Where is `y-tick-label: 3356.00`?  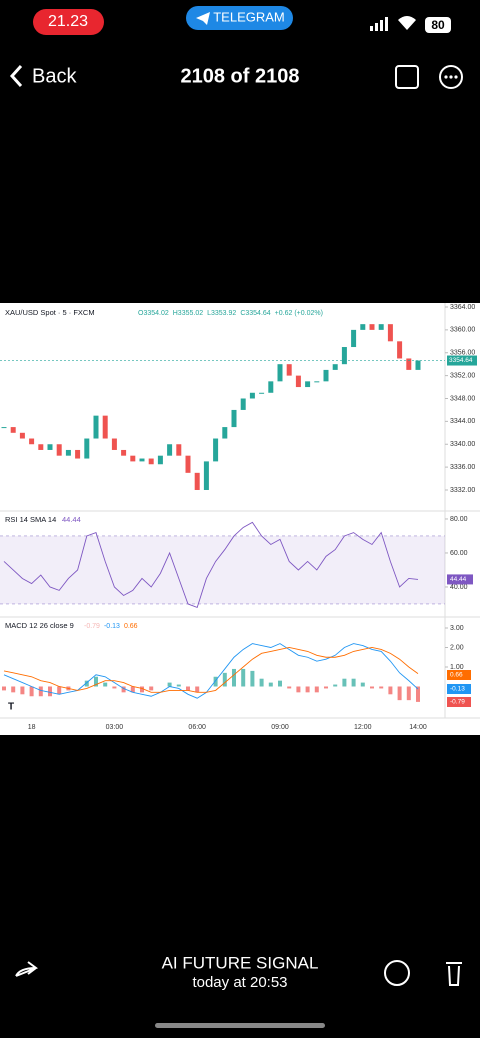
y-tick-label: 3356.00 is located at coordinates (462, 353).